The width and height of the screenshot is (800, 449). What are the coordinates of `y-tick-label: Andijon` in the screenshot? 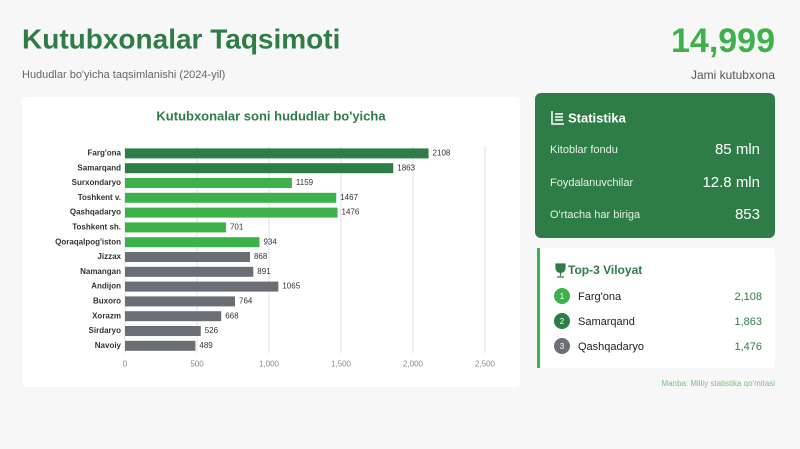 It's located at (106, 286).